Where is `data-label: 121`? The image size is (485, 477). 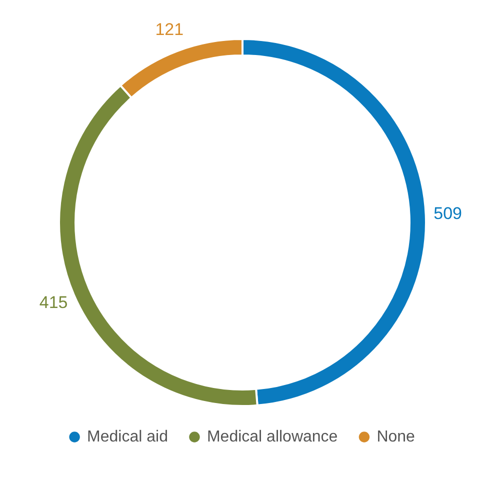
data-label: 121 is located at coordinates (169, 30).